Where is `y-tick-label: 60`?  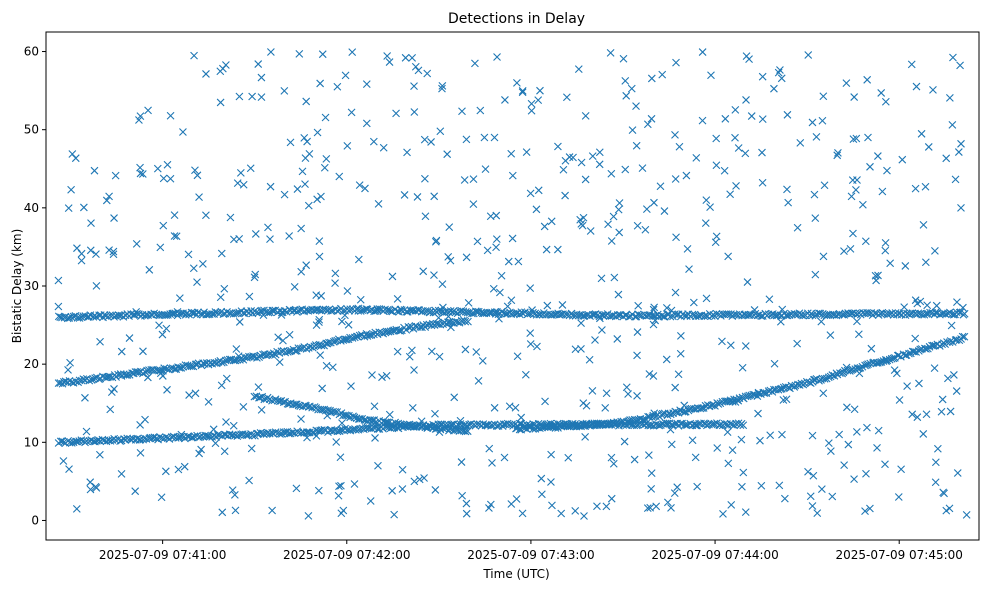
y-tick-label: 60 is located at coordinates (31, 52).